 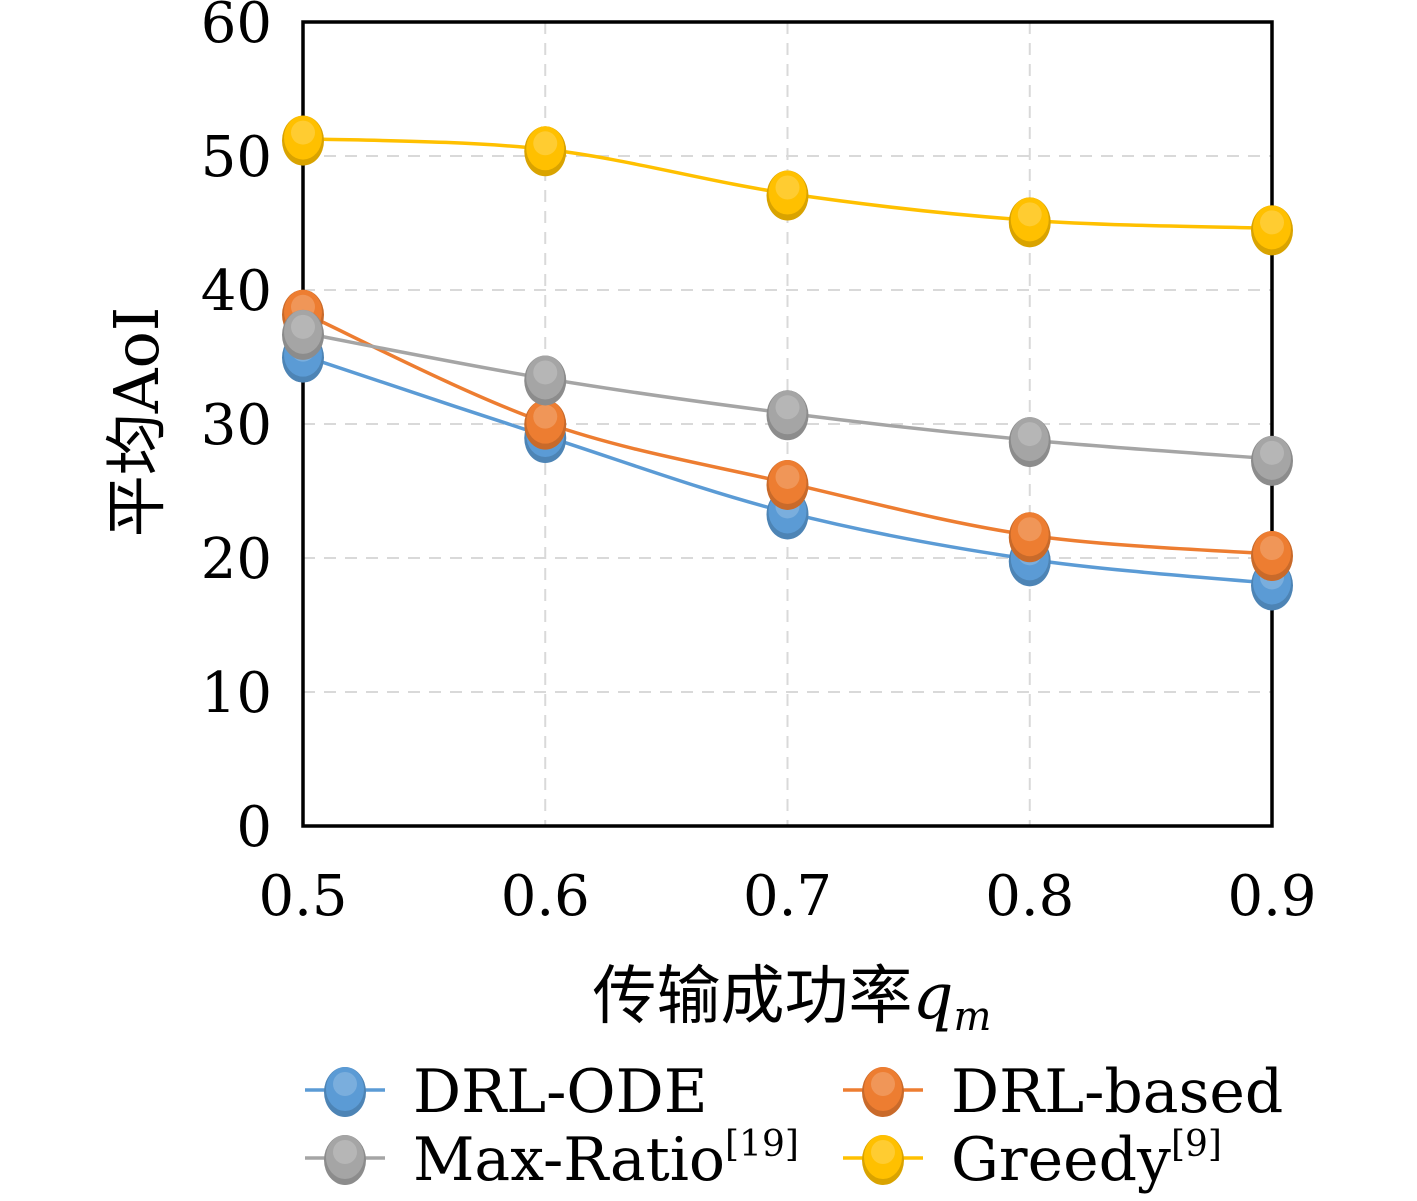 I want to click on legend-label-name: DRL-ODE, so click(x=560, y=1092).